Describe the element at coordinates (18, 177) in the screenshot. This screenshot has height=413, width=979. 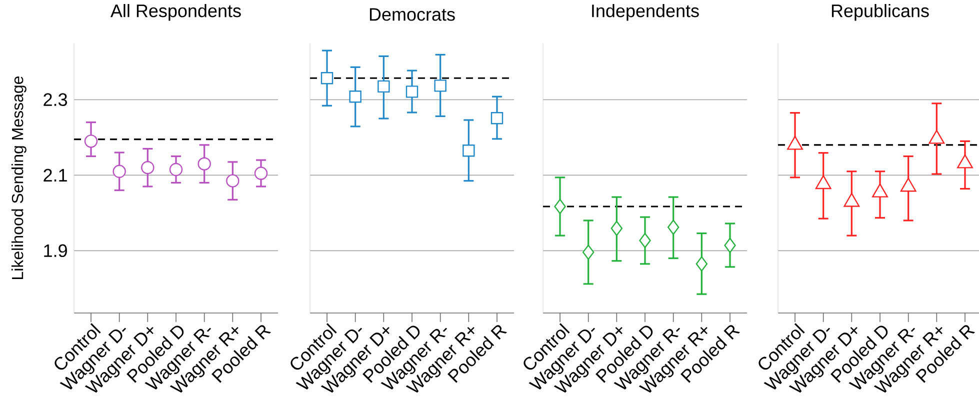
I see `y-axis-title: Likelihood Sending Message` at that location.